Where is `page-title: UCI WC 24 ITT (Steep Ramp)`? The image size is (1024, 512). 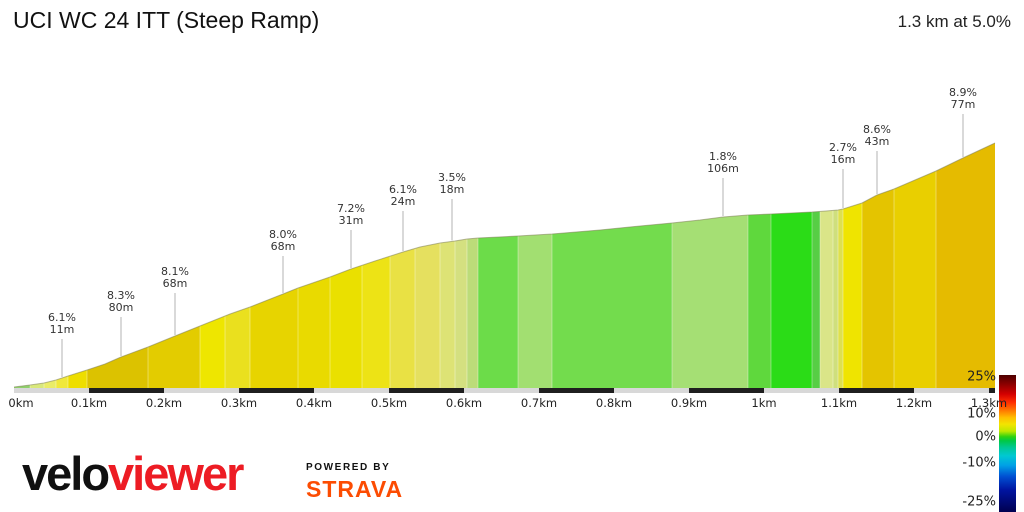 page-title: UCI WC 24 ITT (Steep Ramp) is located at coordinates (166, 20).